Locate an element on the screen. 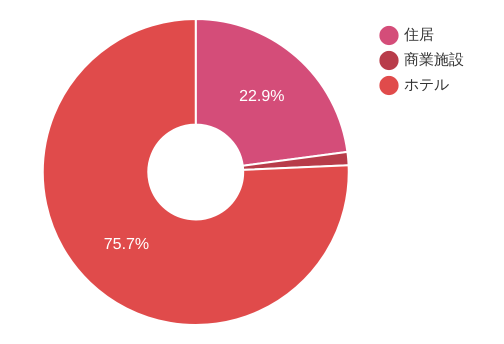 The image size is (504, 344). legend-label: ホテル is located at coordinates (426, 84).